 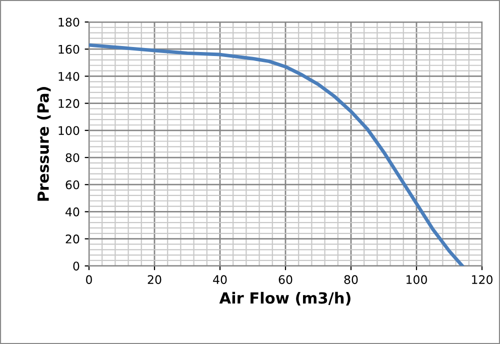 I want to click on y-axis-title: Pressure (Pa), so click(x=44, y=144).